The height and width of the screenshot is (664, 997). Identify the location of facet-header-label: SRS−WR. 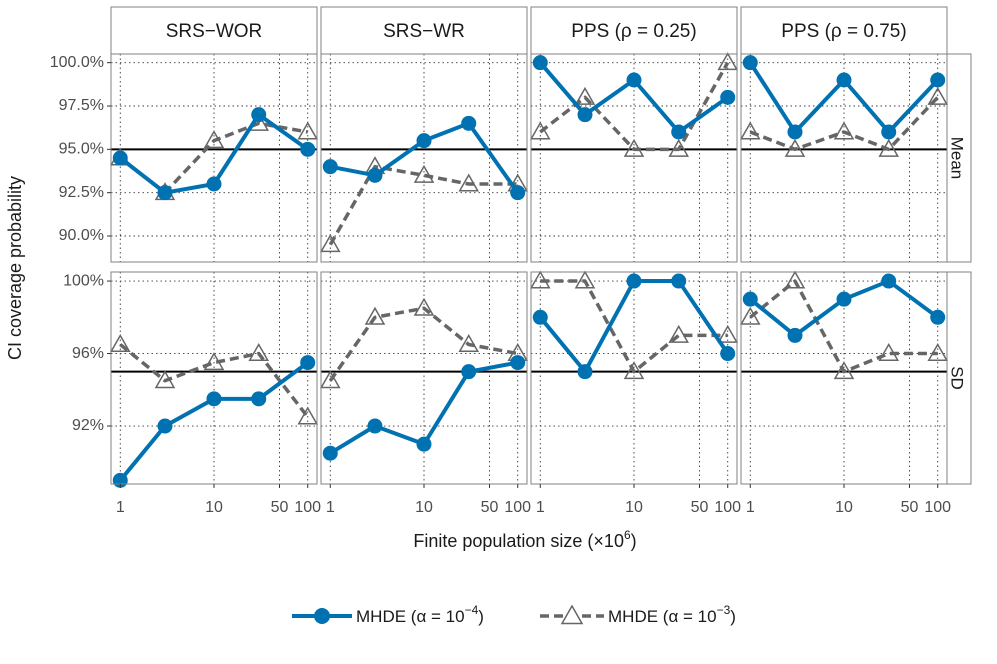
(424, 31).